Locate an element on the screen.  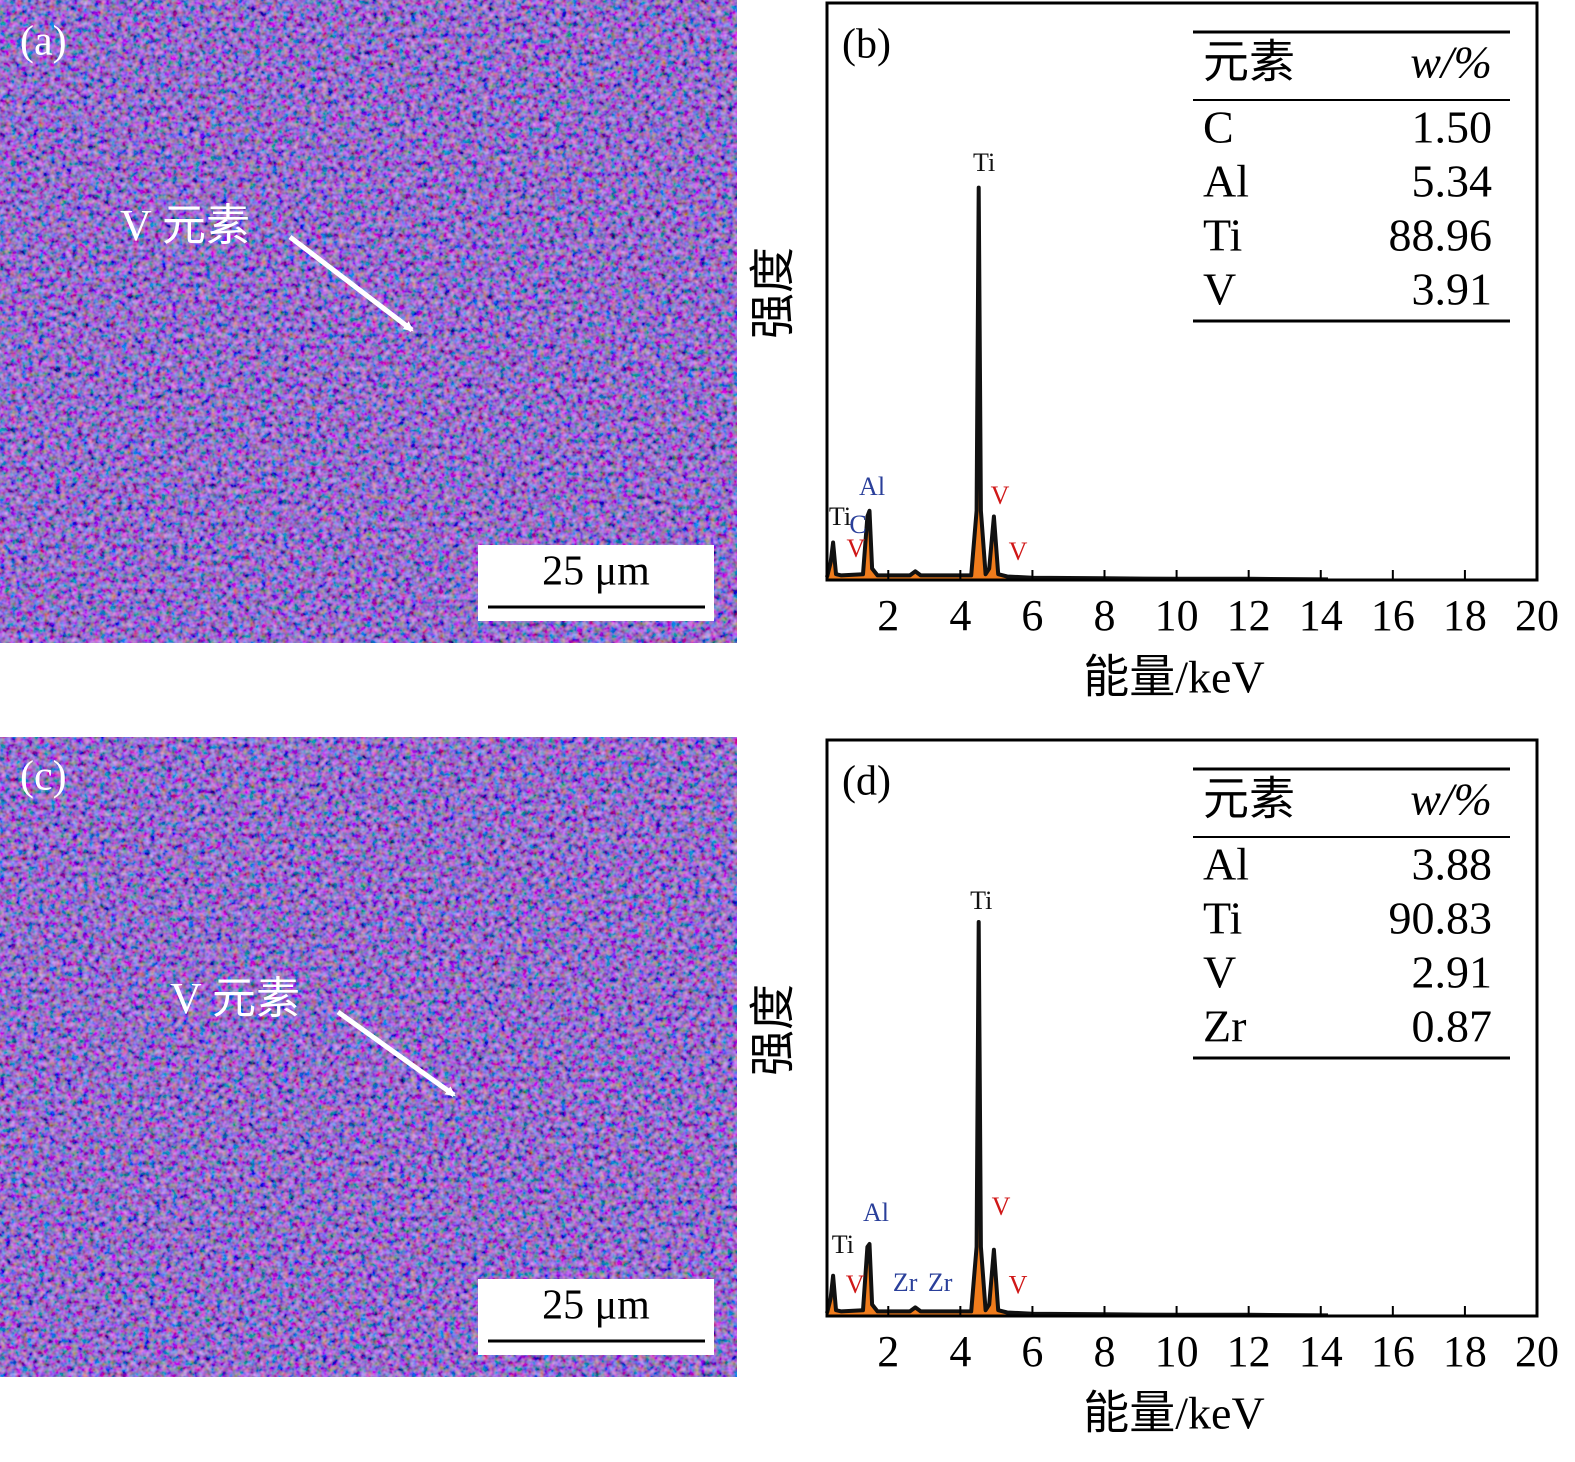
panel-label: (b) is located at coordinates (866, 45).